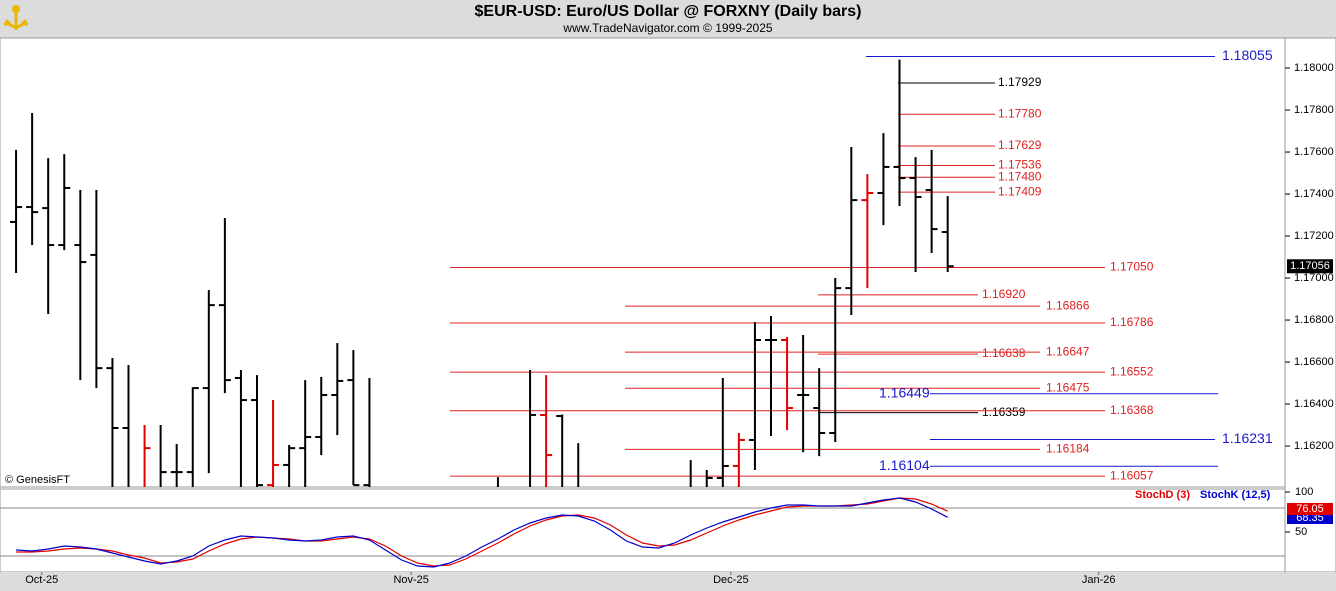  I want to click on stoch-value-label: 76.05, so click(1310, 509).